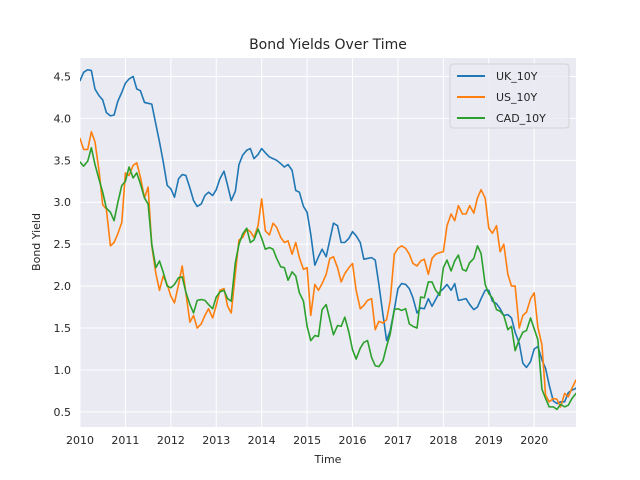  I want to click on y-tick-label: 1.5, so click(63, 328).